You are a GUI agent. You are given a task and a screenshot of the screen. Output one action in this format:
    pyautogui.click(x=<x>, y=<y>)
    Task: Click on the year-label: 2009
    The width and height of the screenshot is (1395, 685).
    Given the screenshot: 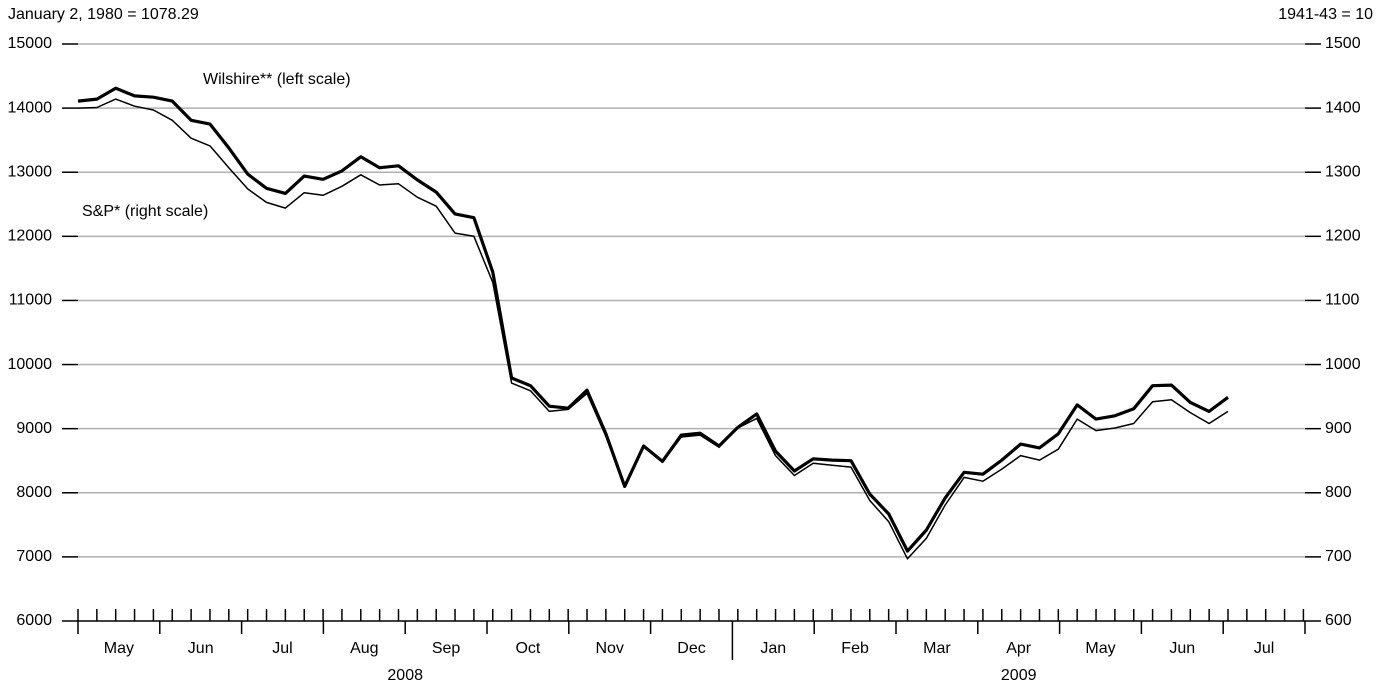 What is the action you would take?
    pyautogui.click(x=1019, y=675)
    